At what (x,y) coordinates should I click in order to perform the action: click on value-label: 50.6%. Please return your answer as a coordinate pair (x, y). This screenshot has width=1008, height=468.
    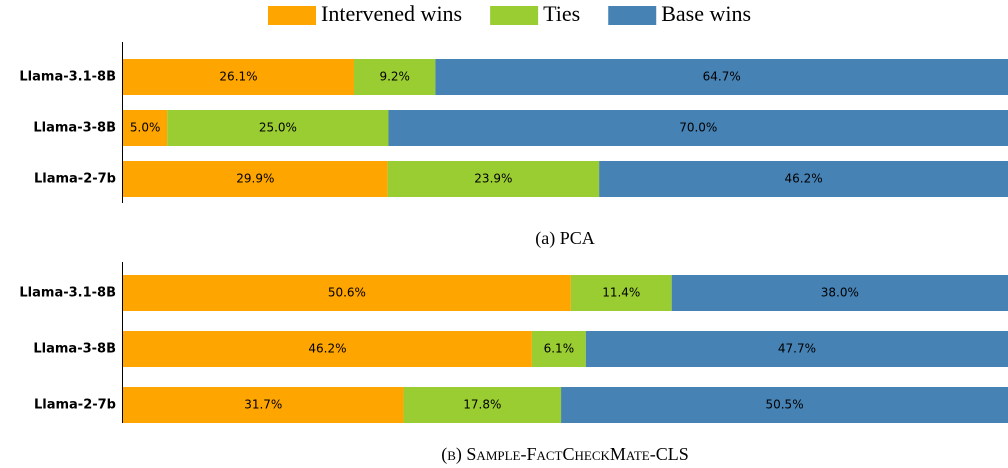
    Looking at the image, I should click on (347, 293).